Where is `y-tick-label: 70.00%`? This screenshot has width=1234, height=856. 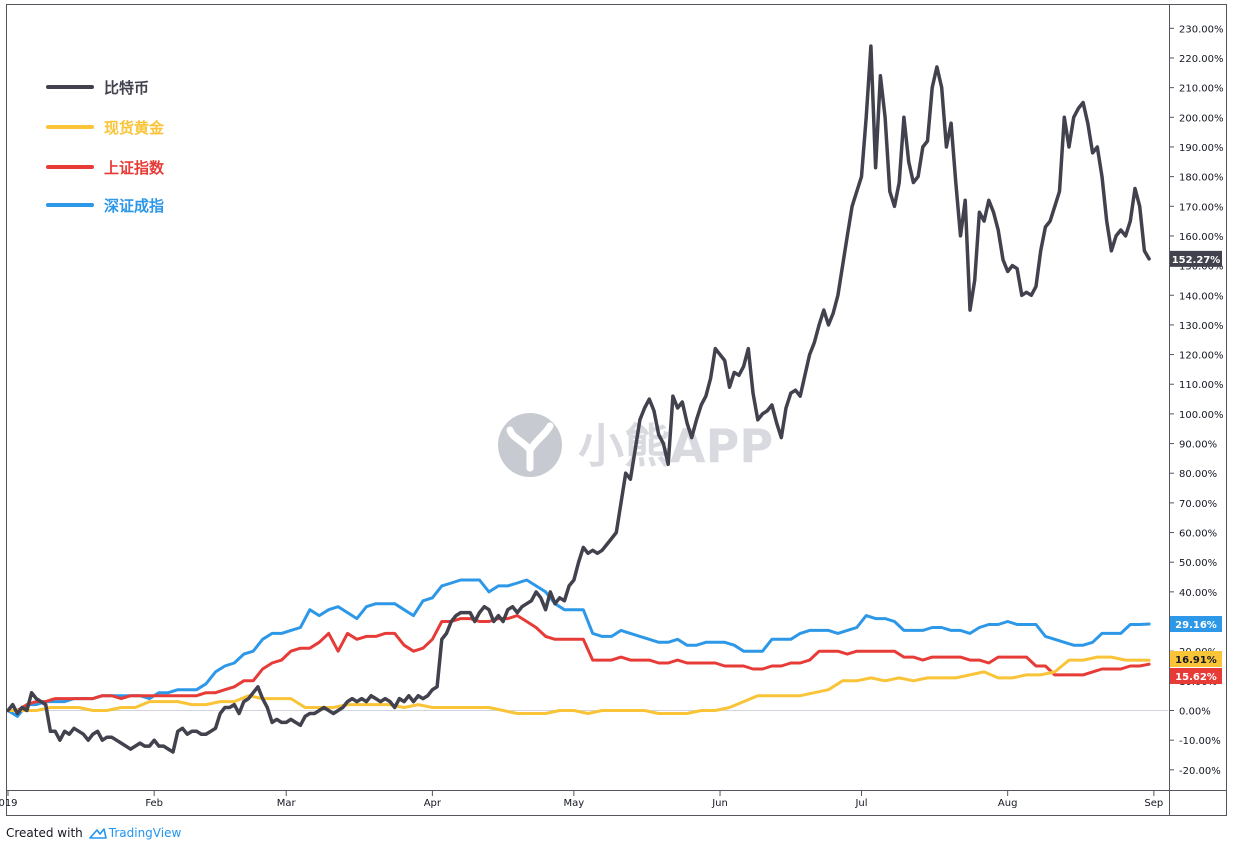
y-tick-label: 70.00% is located at coordinates (1198, 504).